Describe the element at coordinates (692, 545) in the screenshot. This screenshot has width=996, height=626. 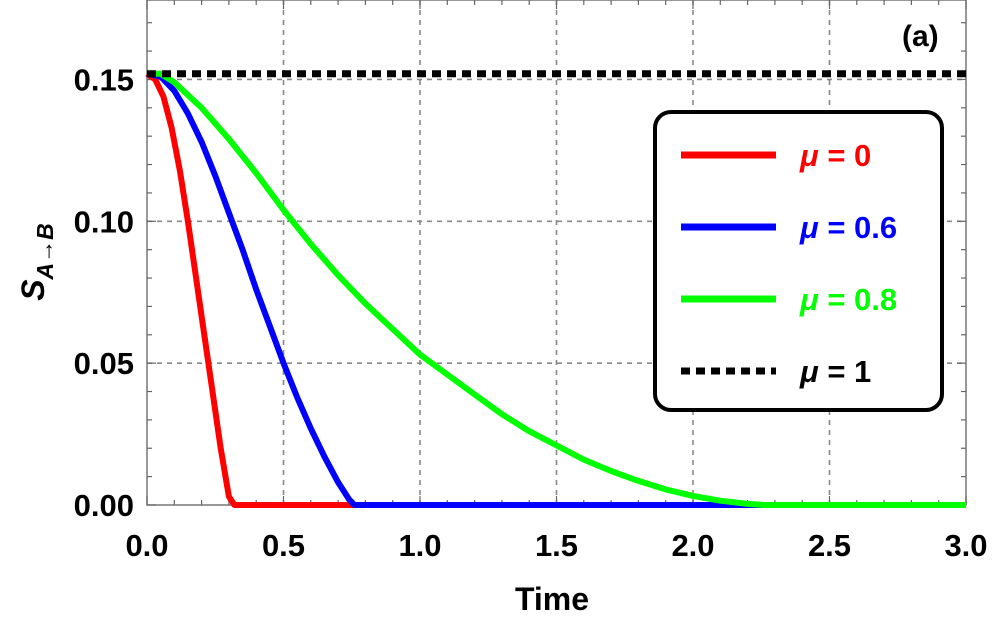
I see `x-tick-label: 2.0` at that location.